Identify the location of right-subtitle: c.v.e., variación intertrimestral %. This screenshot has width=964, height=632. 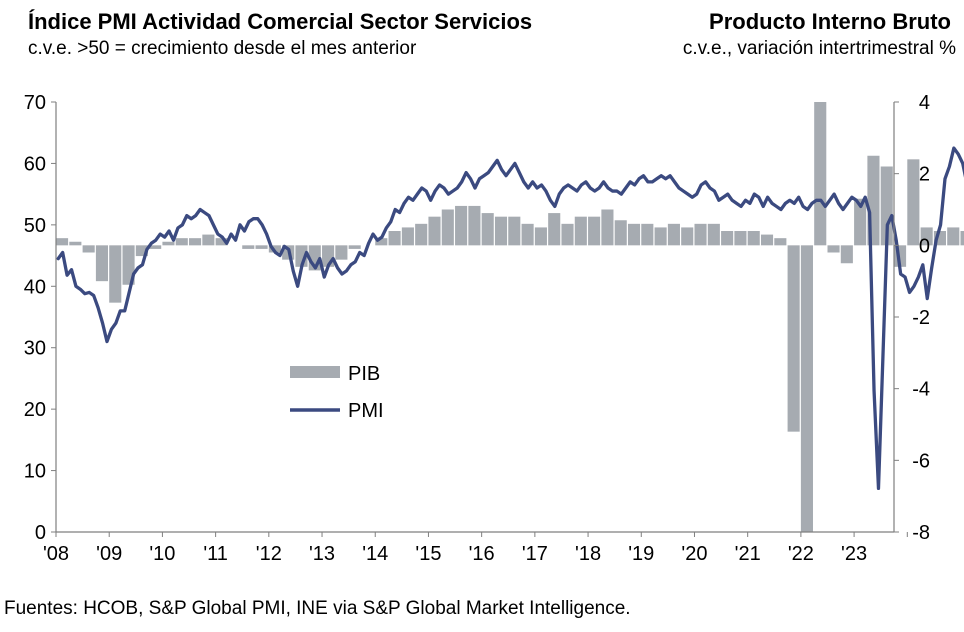
(819, 48).